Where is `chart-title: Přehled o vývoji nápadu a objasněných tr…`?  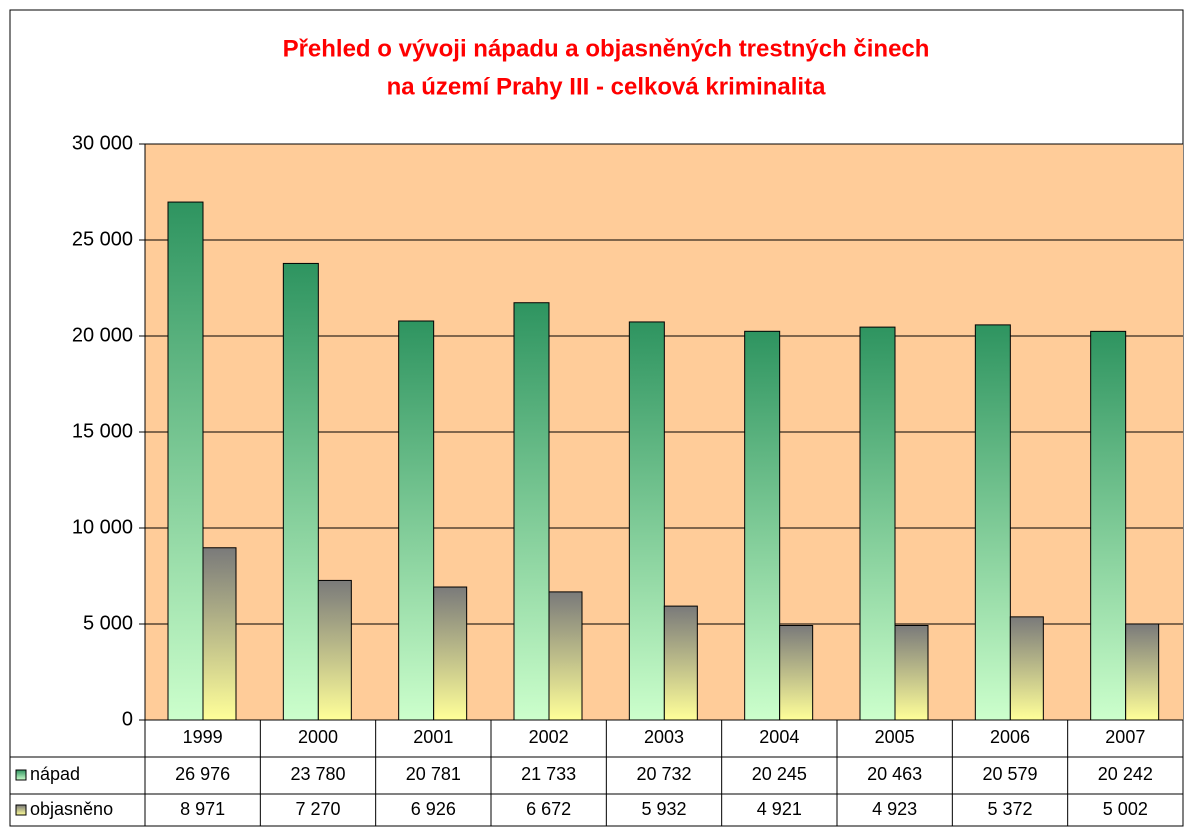
chart-title: Přehled o vývoji nápadu a objasněných tr… is located at coordinates (606, 48).